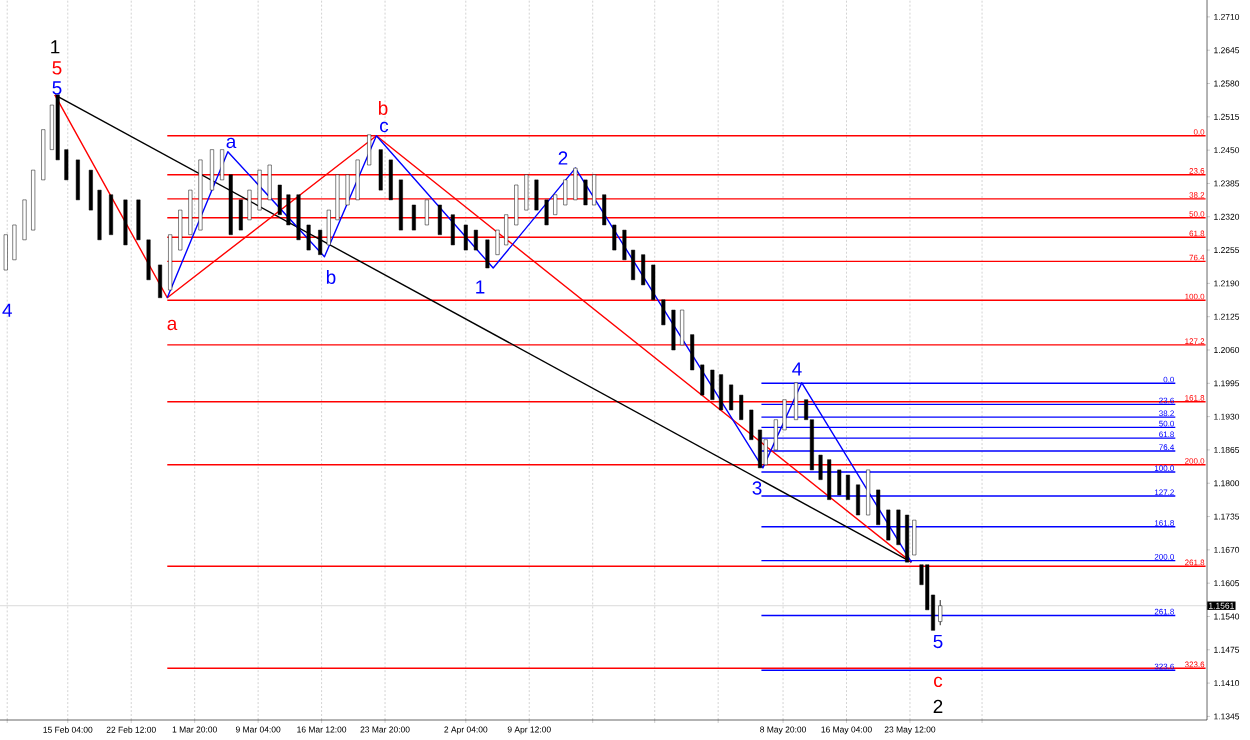 The image size is (1250, 740). I want to click on y-tick-label: 1.2125, so click(1227, 316).